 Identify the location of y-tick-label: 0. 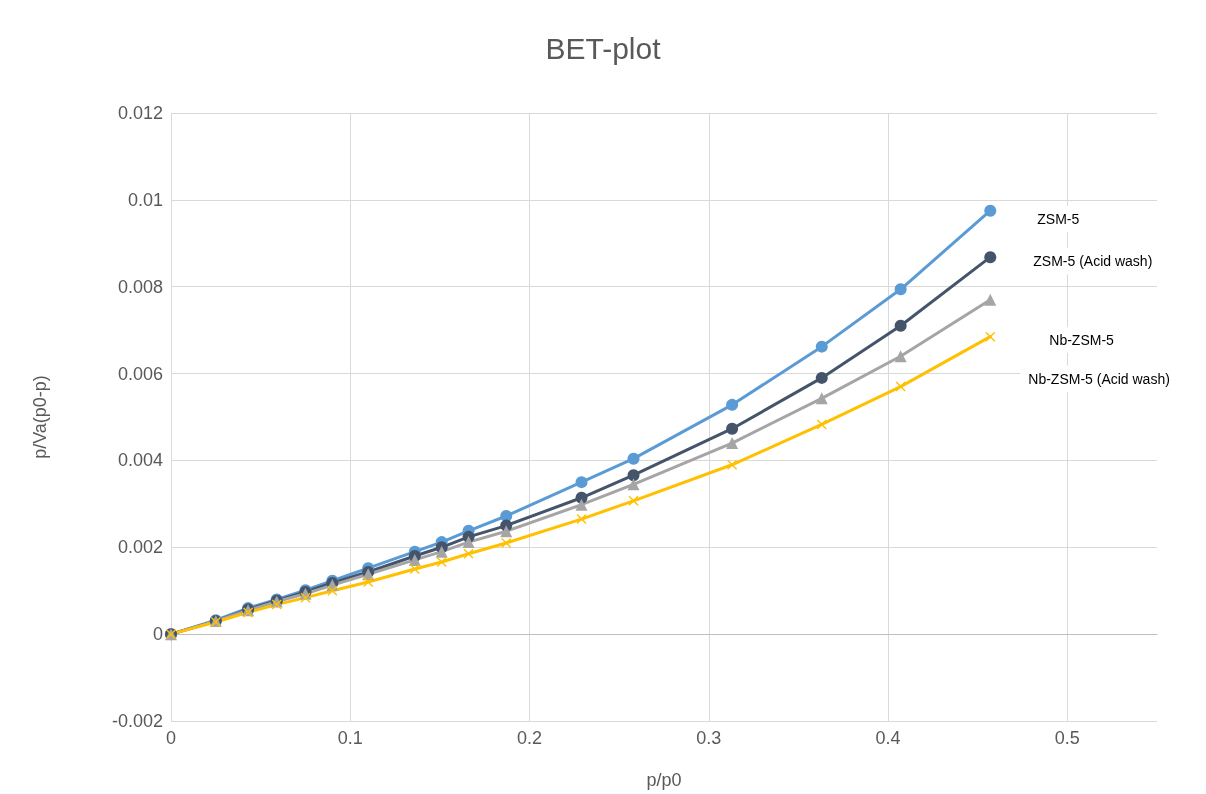
(157, 634).